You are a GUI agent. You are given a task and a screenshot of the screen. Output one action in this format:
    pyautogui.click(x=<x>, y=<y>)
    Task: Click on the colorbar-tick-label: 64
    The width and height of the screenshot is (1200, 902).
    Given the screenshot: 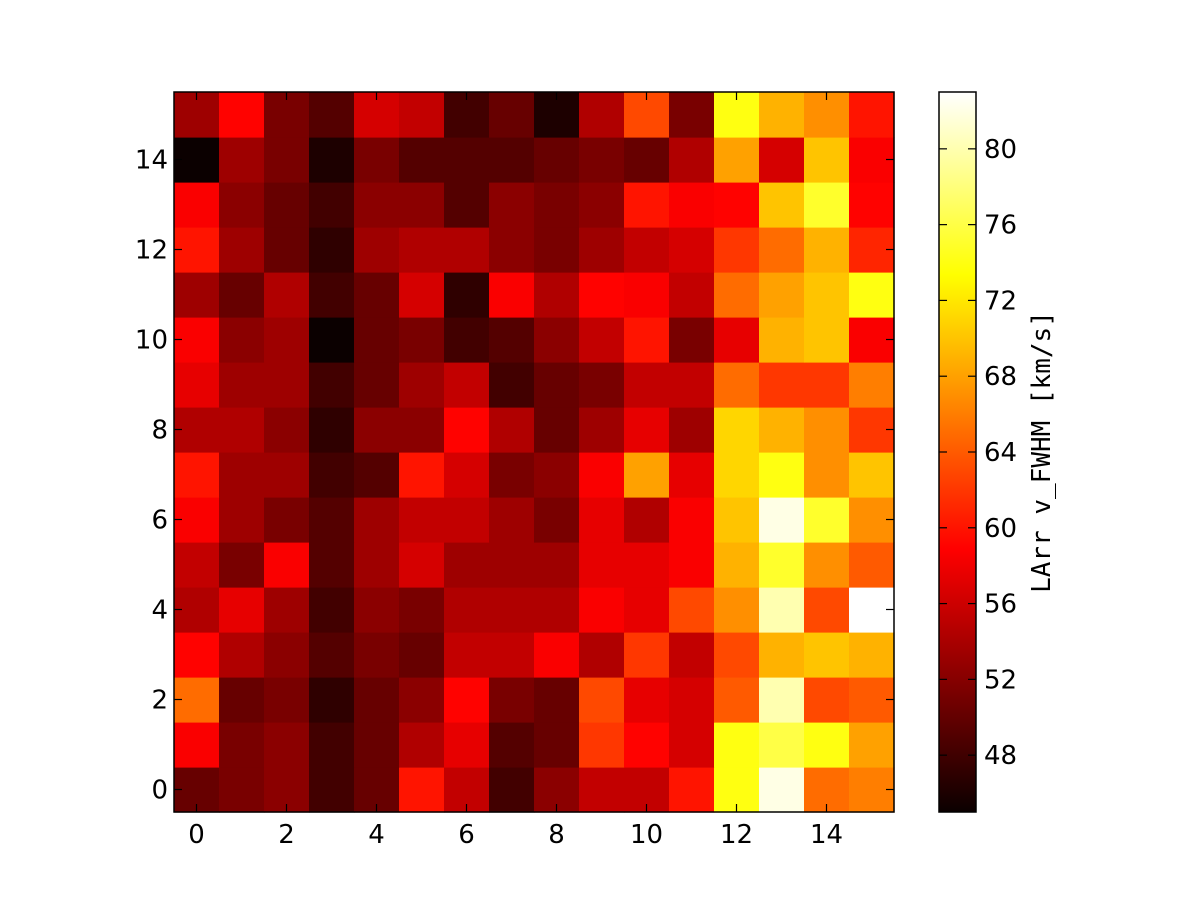 What is the action you would take?
    pyautogui.click(x=1000, y=453)
    